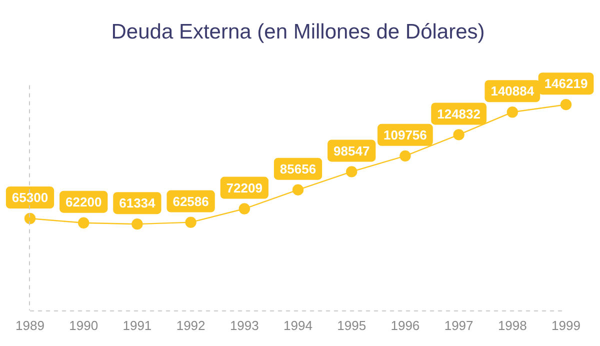  Describe the element at coordinates (298, 168) in the screenshot. I see `data-label: 85656` at that location.